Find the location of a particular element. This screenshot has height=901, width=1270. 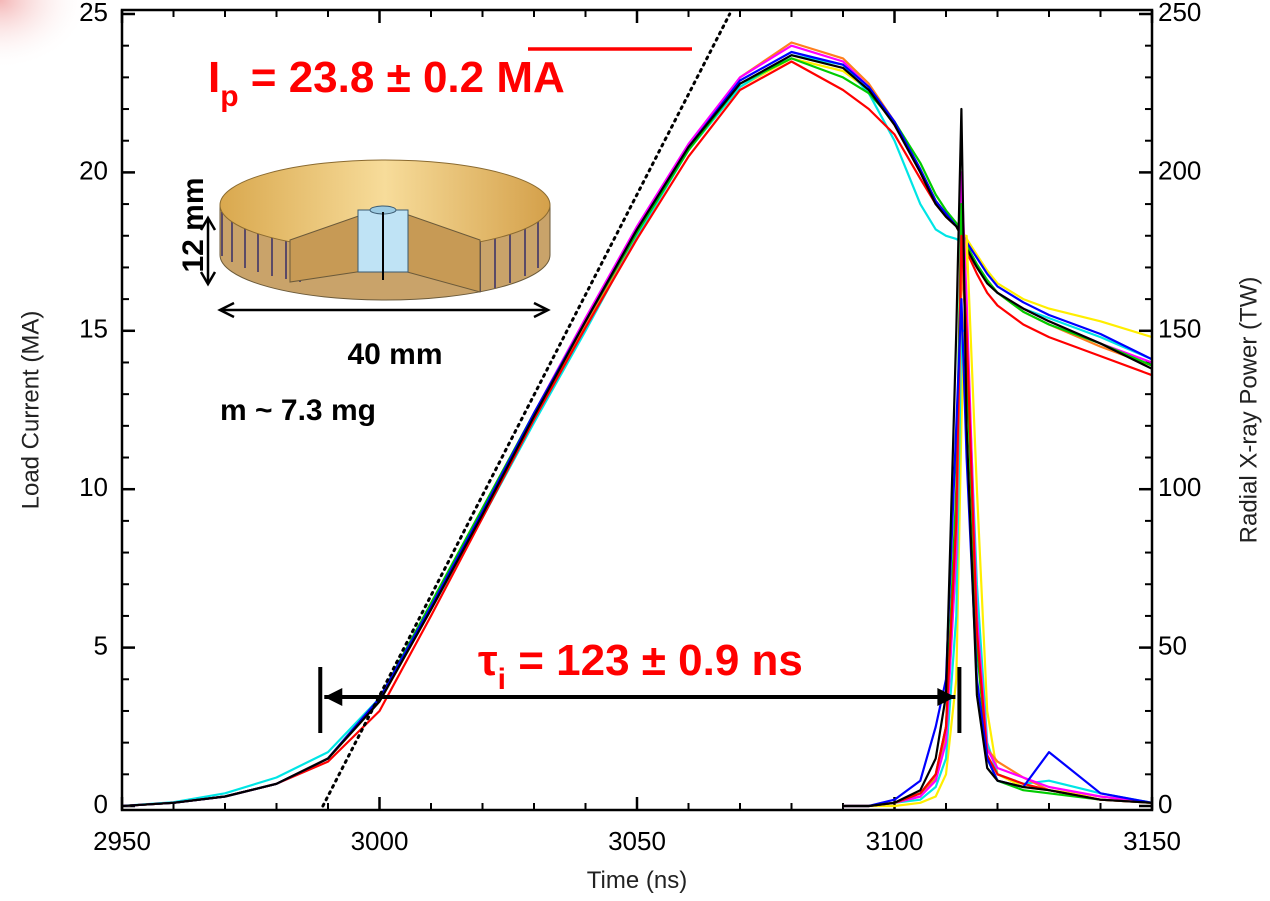

x-axis-title: Time (ns) is located at coordinates (637, 880).